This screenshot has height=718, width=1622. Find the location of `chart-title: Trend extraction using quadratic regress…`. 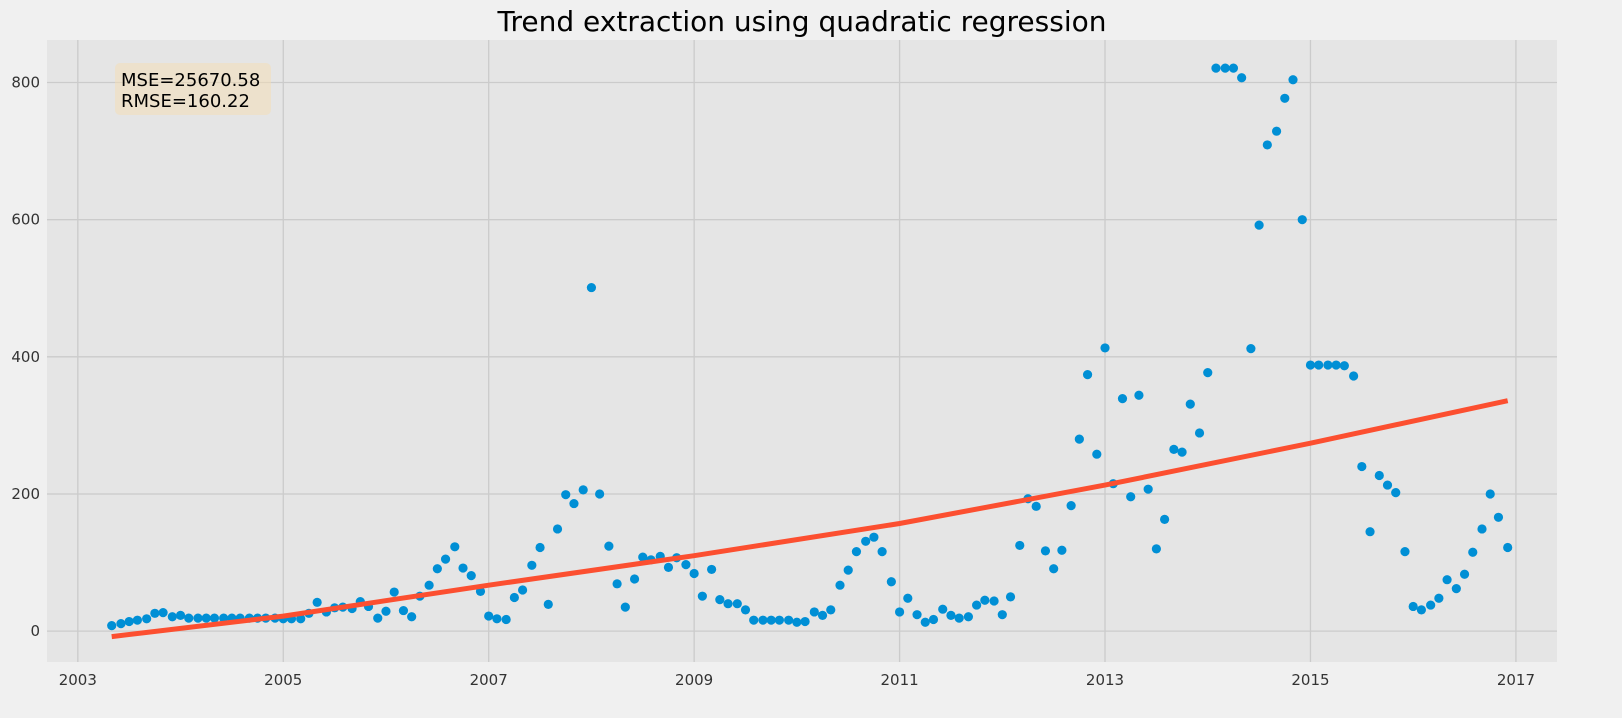

chart-title: Trend extraction using quadratic regress… is located at coordinates (802, 21).